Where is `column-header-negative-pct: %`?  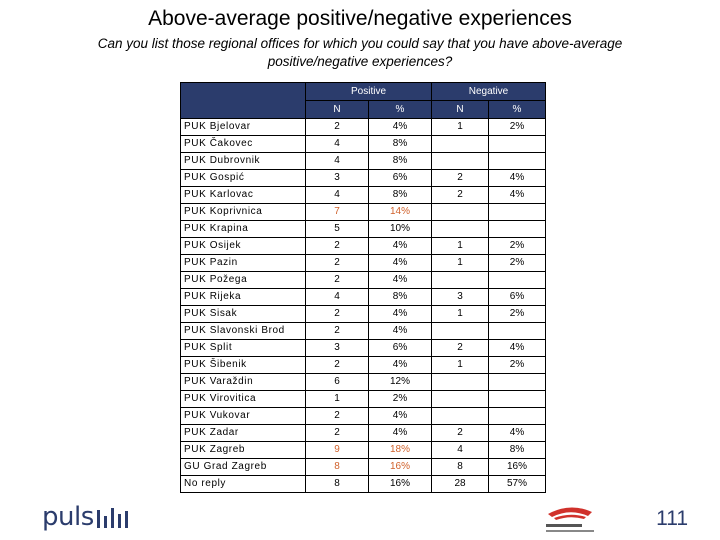
column-header-negative-pct: % is located at coordinates (517, 109).